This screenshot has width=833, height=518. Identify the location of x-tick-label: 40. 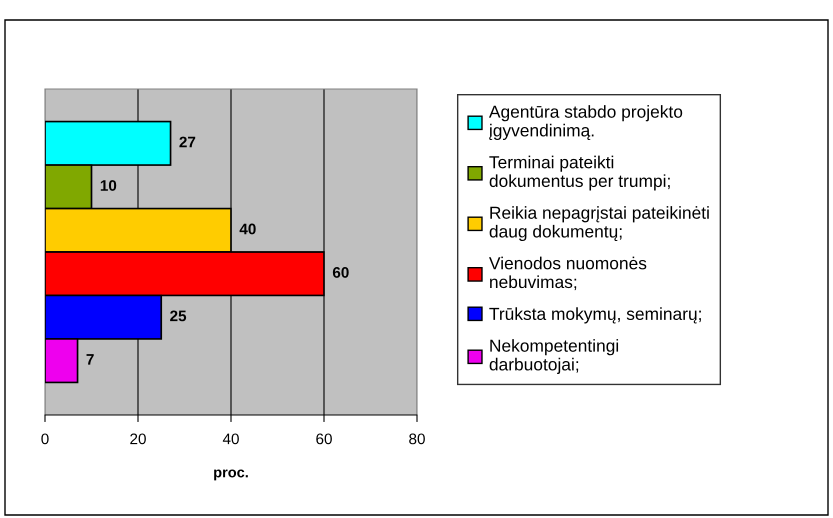
(230, 438).